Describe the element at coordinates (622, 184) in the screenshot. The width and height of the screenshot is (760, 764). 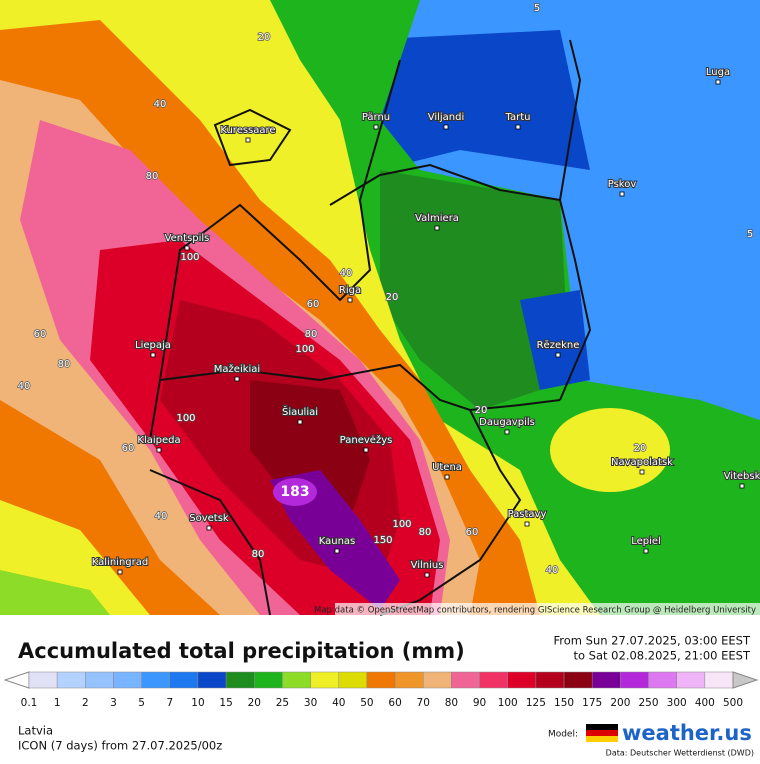
I see `city-label: Pskov` at that location.